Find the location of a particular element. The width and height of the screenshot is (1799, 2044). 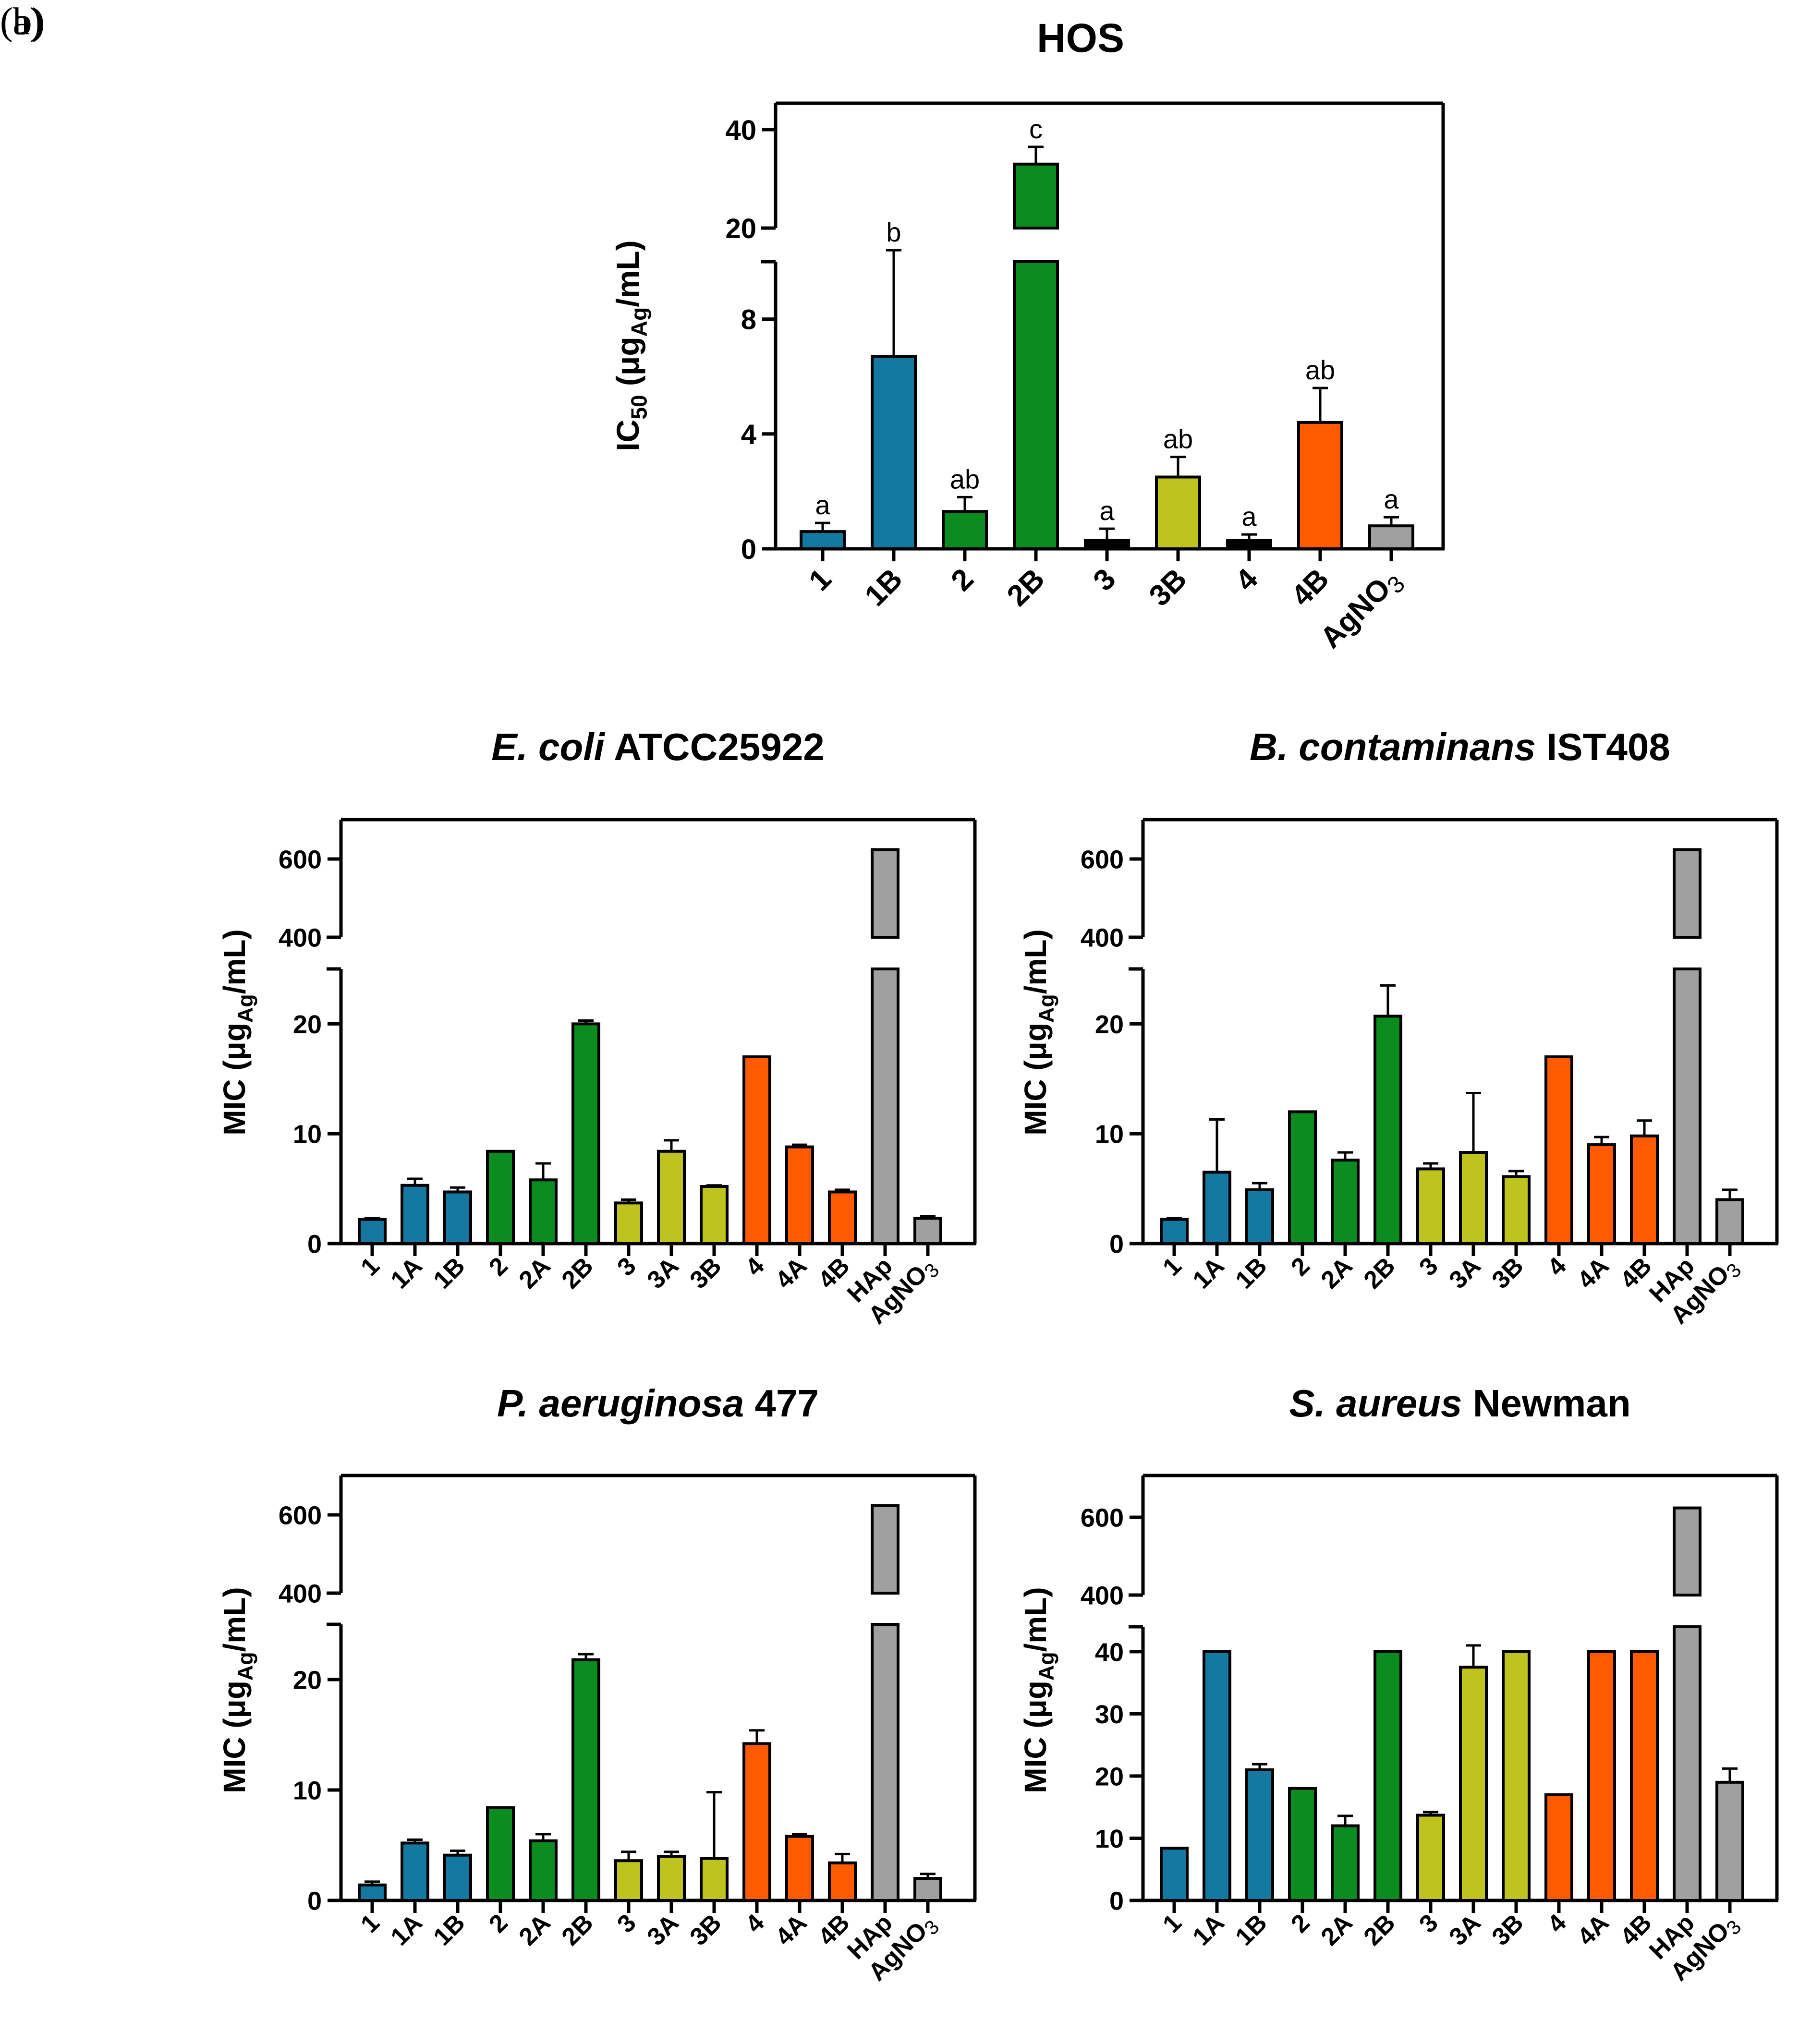

y-tick-label: 30 is located at coordinates (1110, 1714).